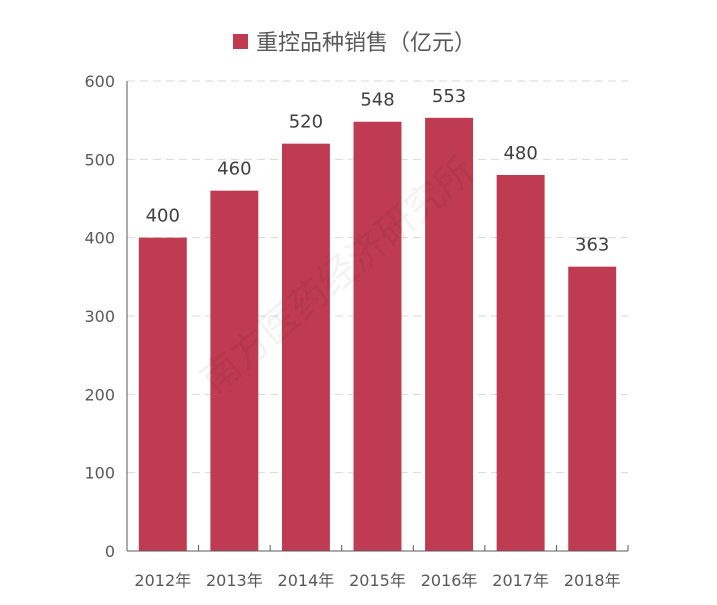  What do you see at coordinates (449, 580) in the screenshot?
I see `x-tick-label: 2016年` at bounding box center [449, 580].